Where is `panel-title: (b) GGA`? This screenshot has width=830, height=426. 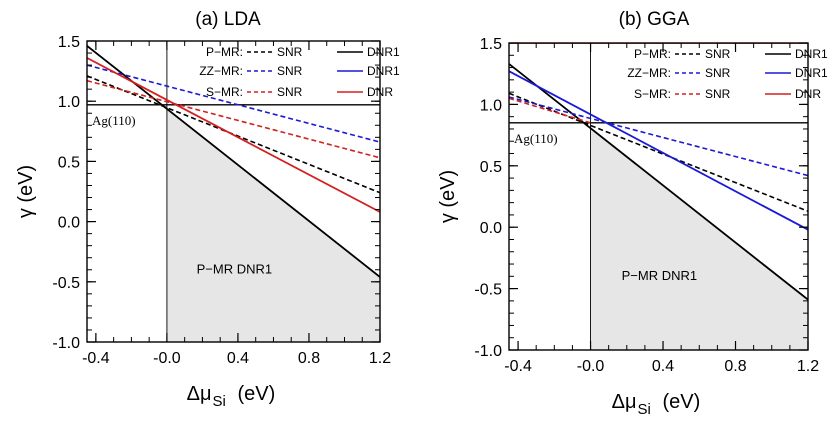 panel-title: (b) GGA is located at coordinates (654, 19).